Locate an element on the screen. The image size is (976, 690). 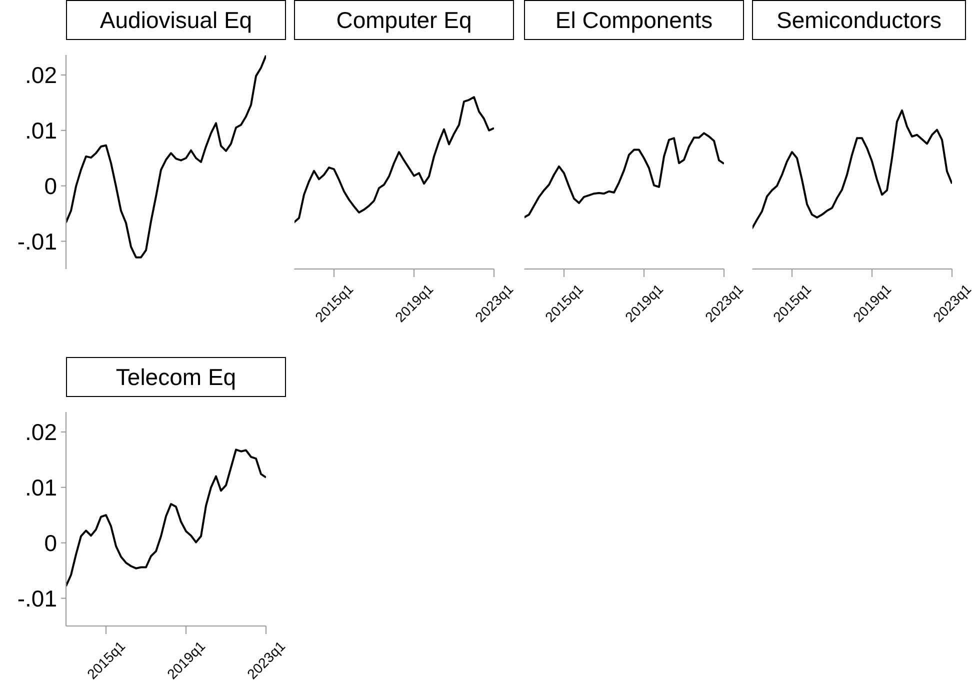
chart-title: Telecom Eq is located at coordinates (176, 377).